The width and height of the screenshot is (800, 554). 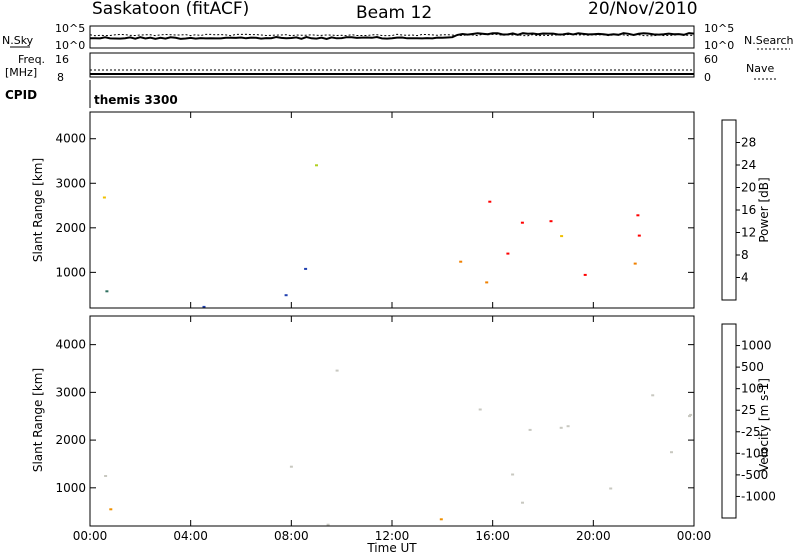 I want to click on xlabel: Time UT, so click(x=391, y=547).